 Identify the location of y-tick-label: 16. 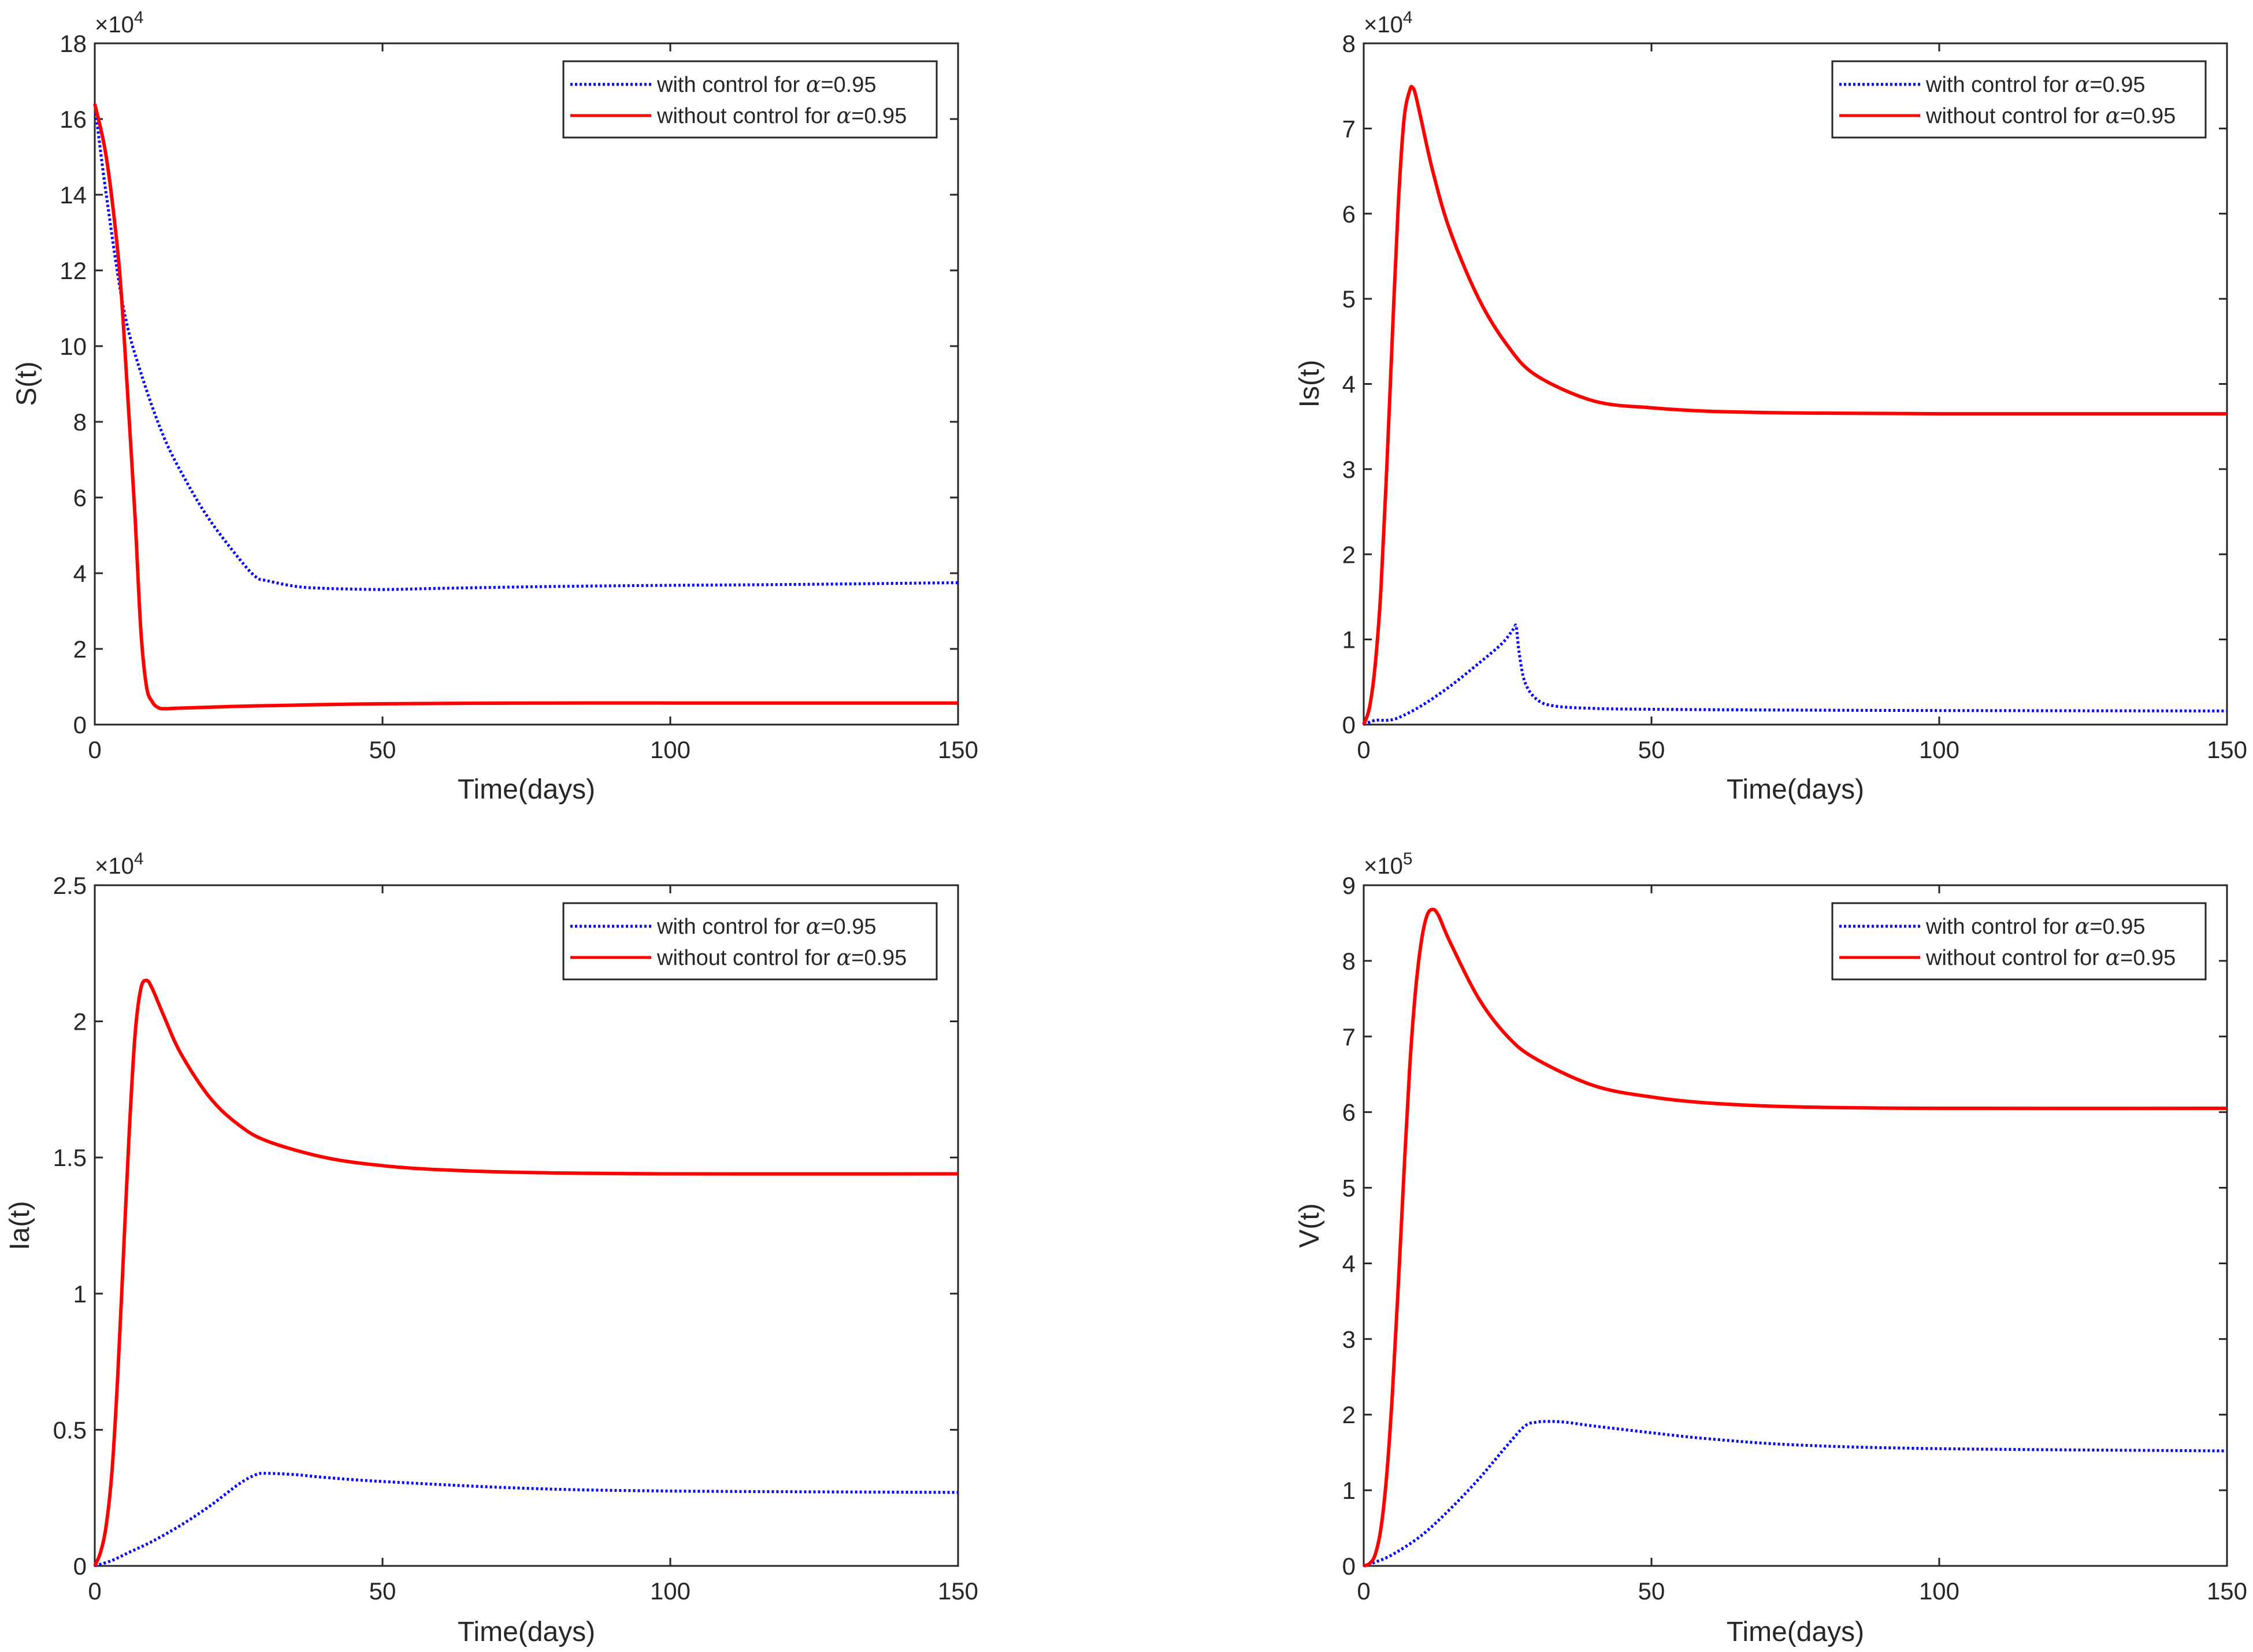
(73, 119).